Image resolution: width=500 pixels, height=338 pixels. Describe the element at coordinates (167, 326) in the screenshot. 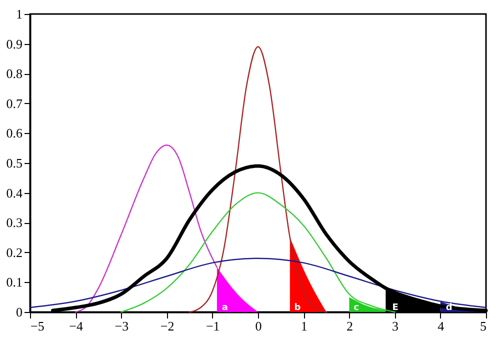

I see `x-tick-label: −2` at that location.